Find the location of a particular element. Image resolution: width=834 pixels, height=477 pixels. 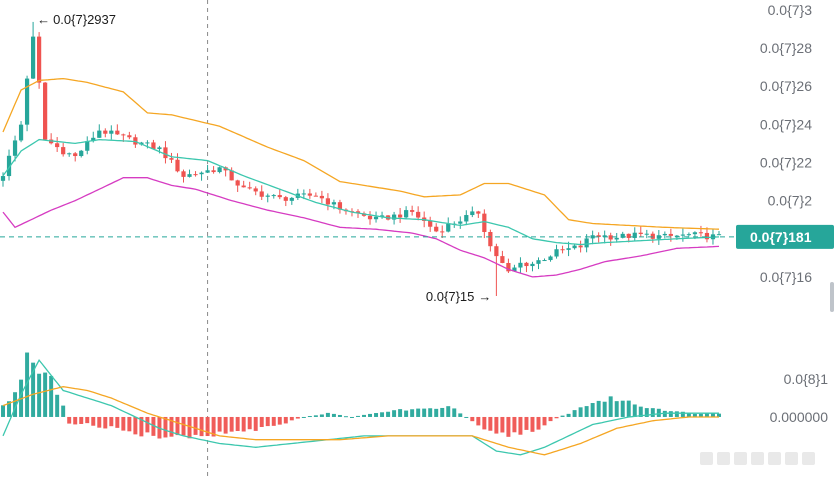

price-scale-handle is located at coordinates (832, 297).